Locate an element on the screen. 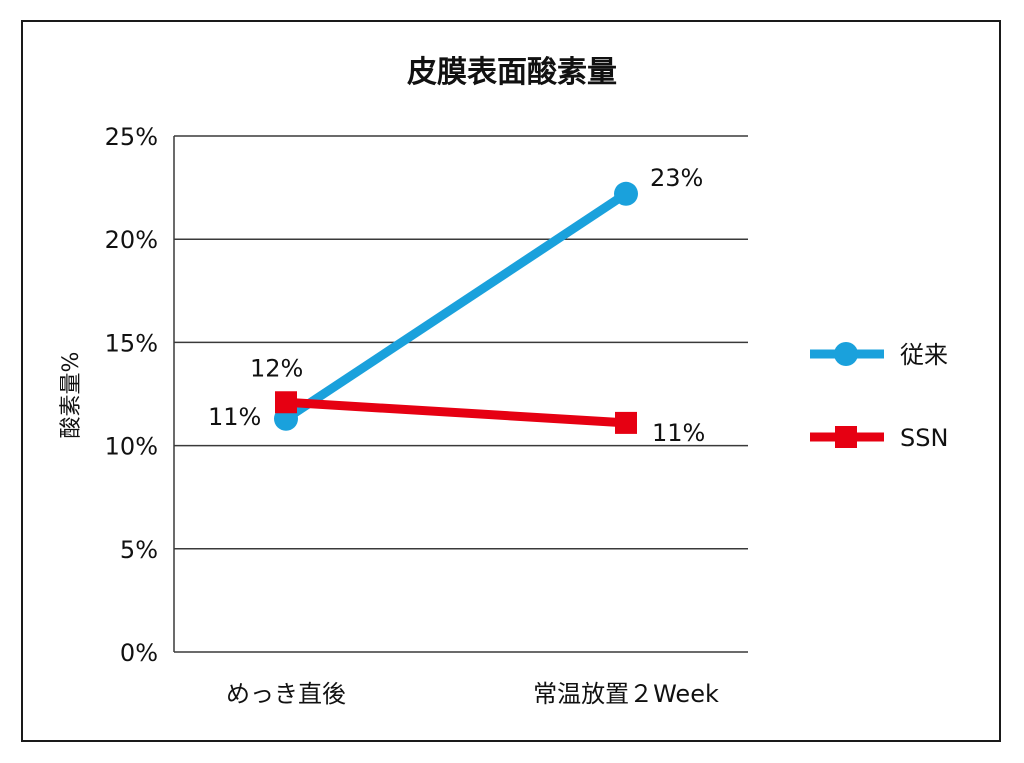 Image resolution: width=1024 pixels, height=763 pixels. y-tick-label-25: 25% is located at coordinates (131, 137).